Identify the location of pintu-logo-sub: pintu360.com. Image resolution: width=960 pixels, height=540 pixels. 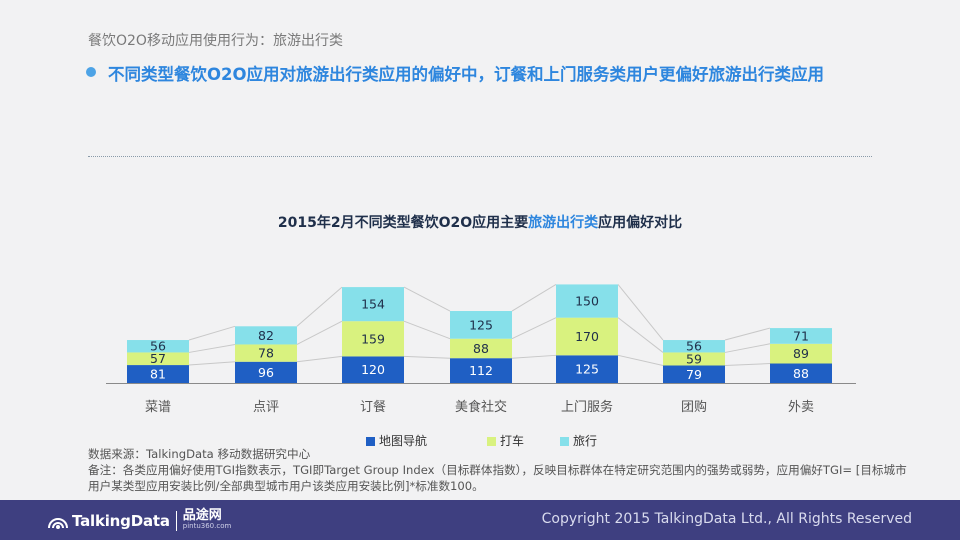
(207, 526).